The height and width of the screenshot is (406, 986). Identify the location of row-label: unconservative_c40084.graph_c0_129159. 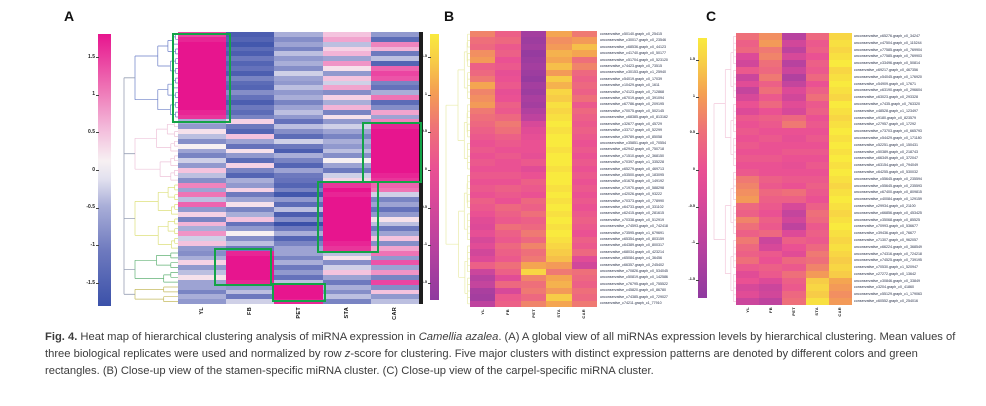
(888, 199).